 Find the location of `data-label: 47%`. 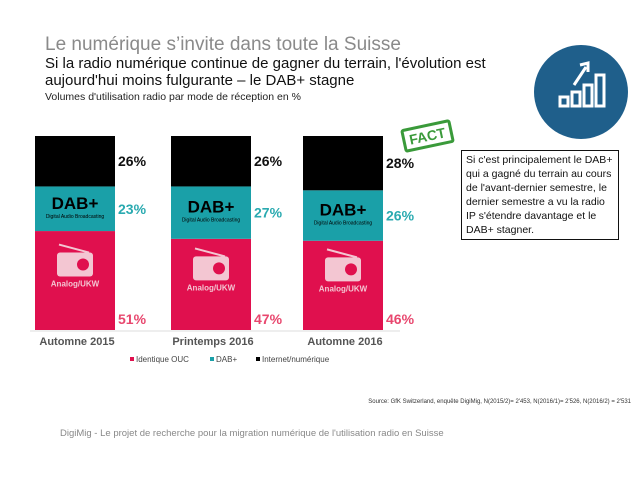

data-label: 47% is located at coordinates (268, 319).